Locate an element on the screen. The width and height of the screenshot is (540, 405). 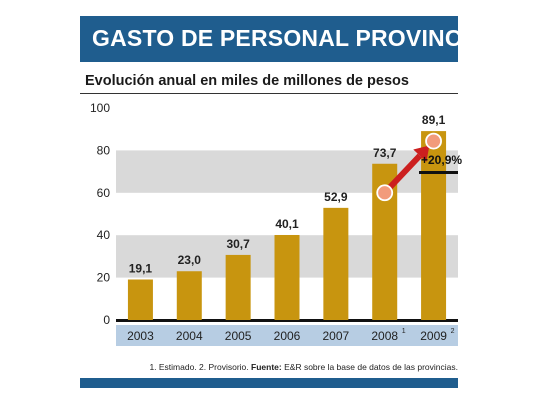
growth-annotation-rule is located at coordinates (438, 172).